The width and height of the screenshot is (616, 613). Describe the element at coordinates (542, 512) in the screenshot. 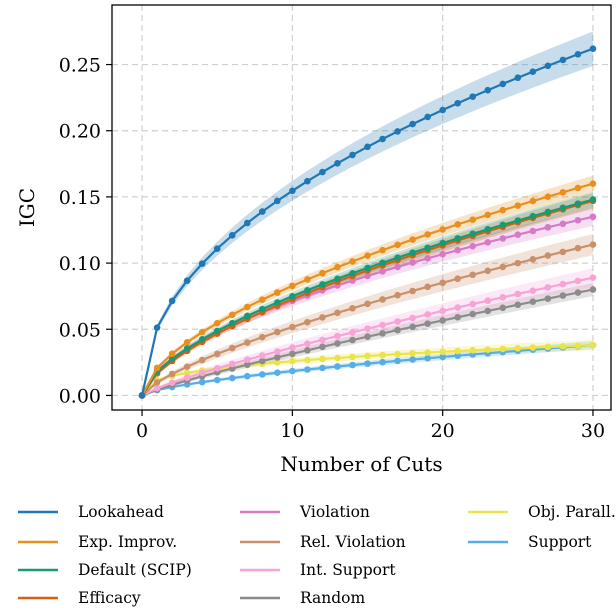

I see `legend-item: Obj. Parall.` at that location.